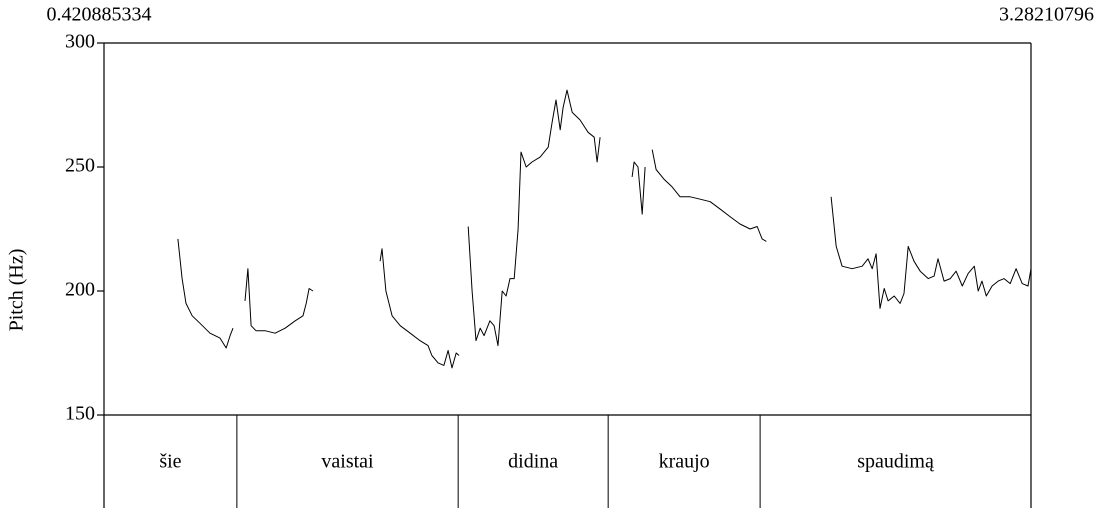 This screenshot has width=1096, height=508. What do you see at coordinates (684, 462) in the screenshot?
I see `tier-word: kraujo` at bounding box center [684, 462].